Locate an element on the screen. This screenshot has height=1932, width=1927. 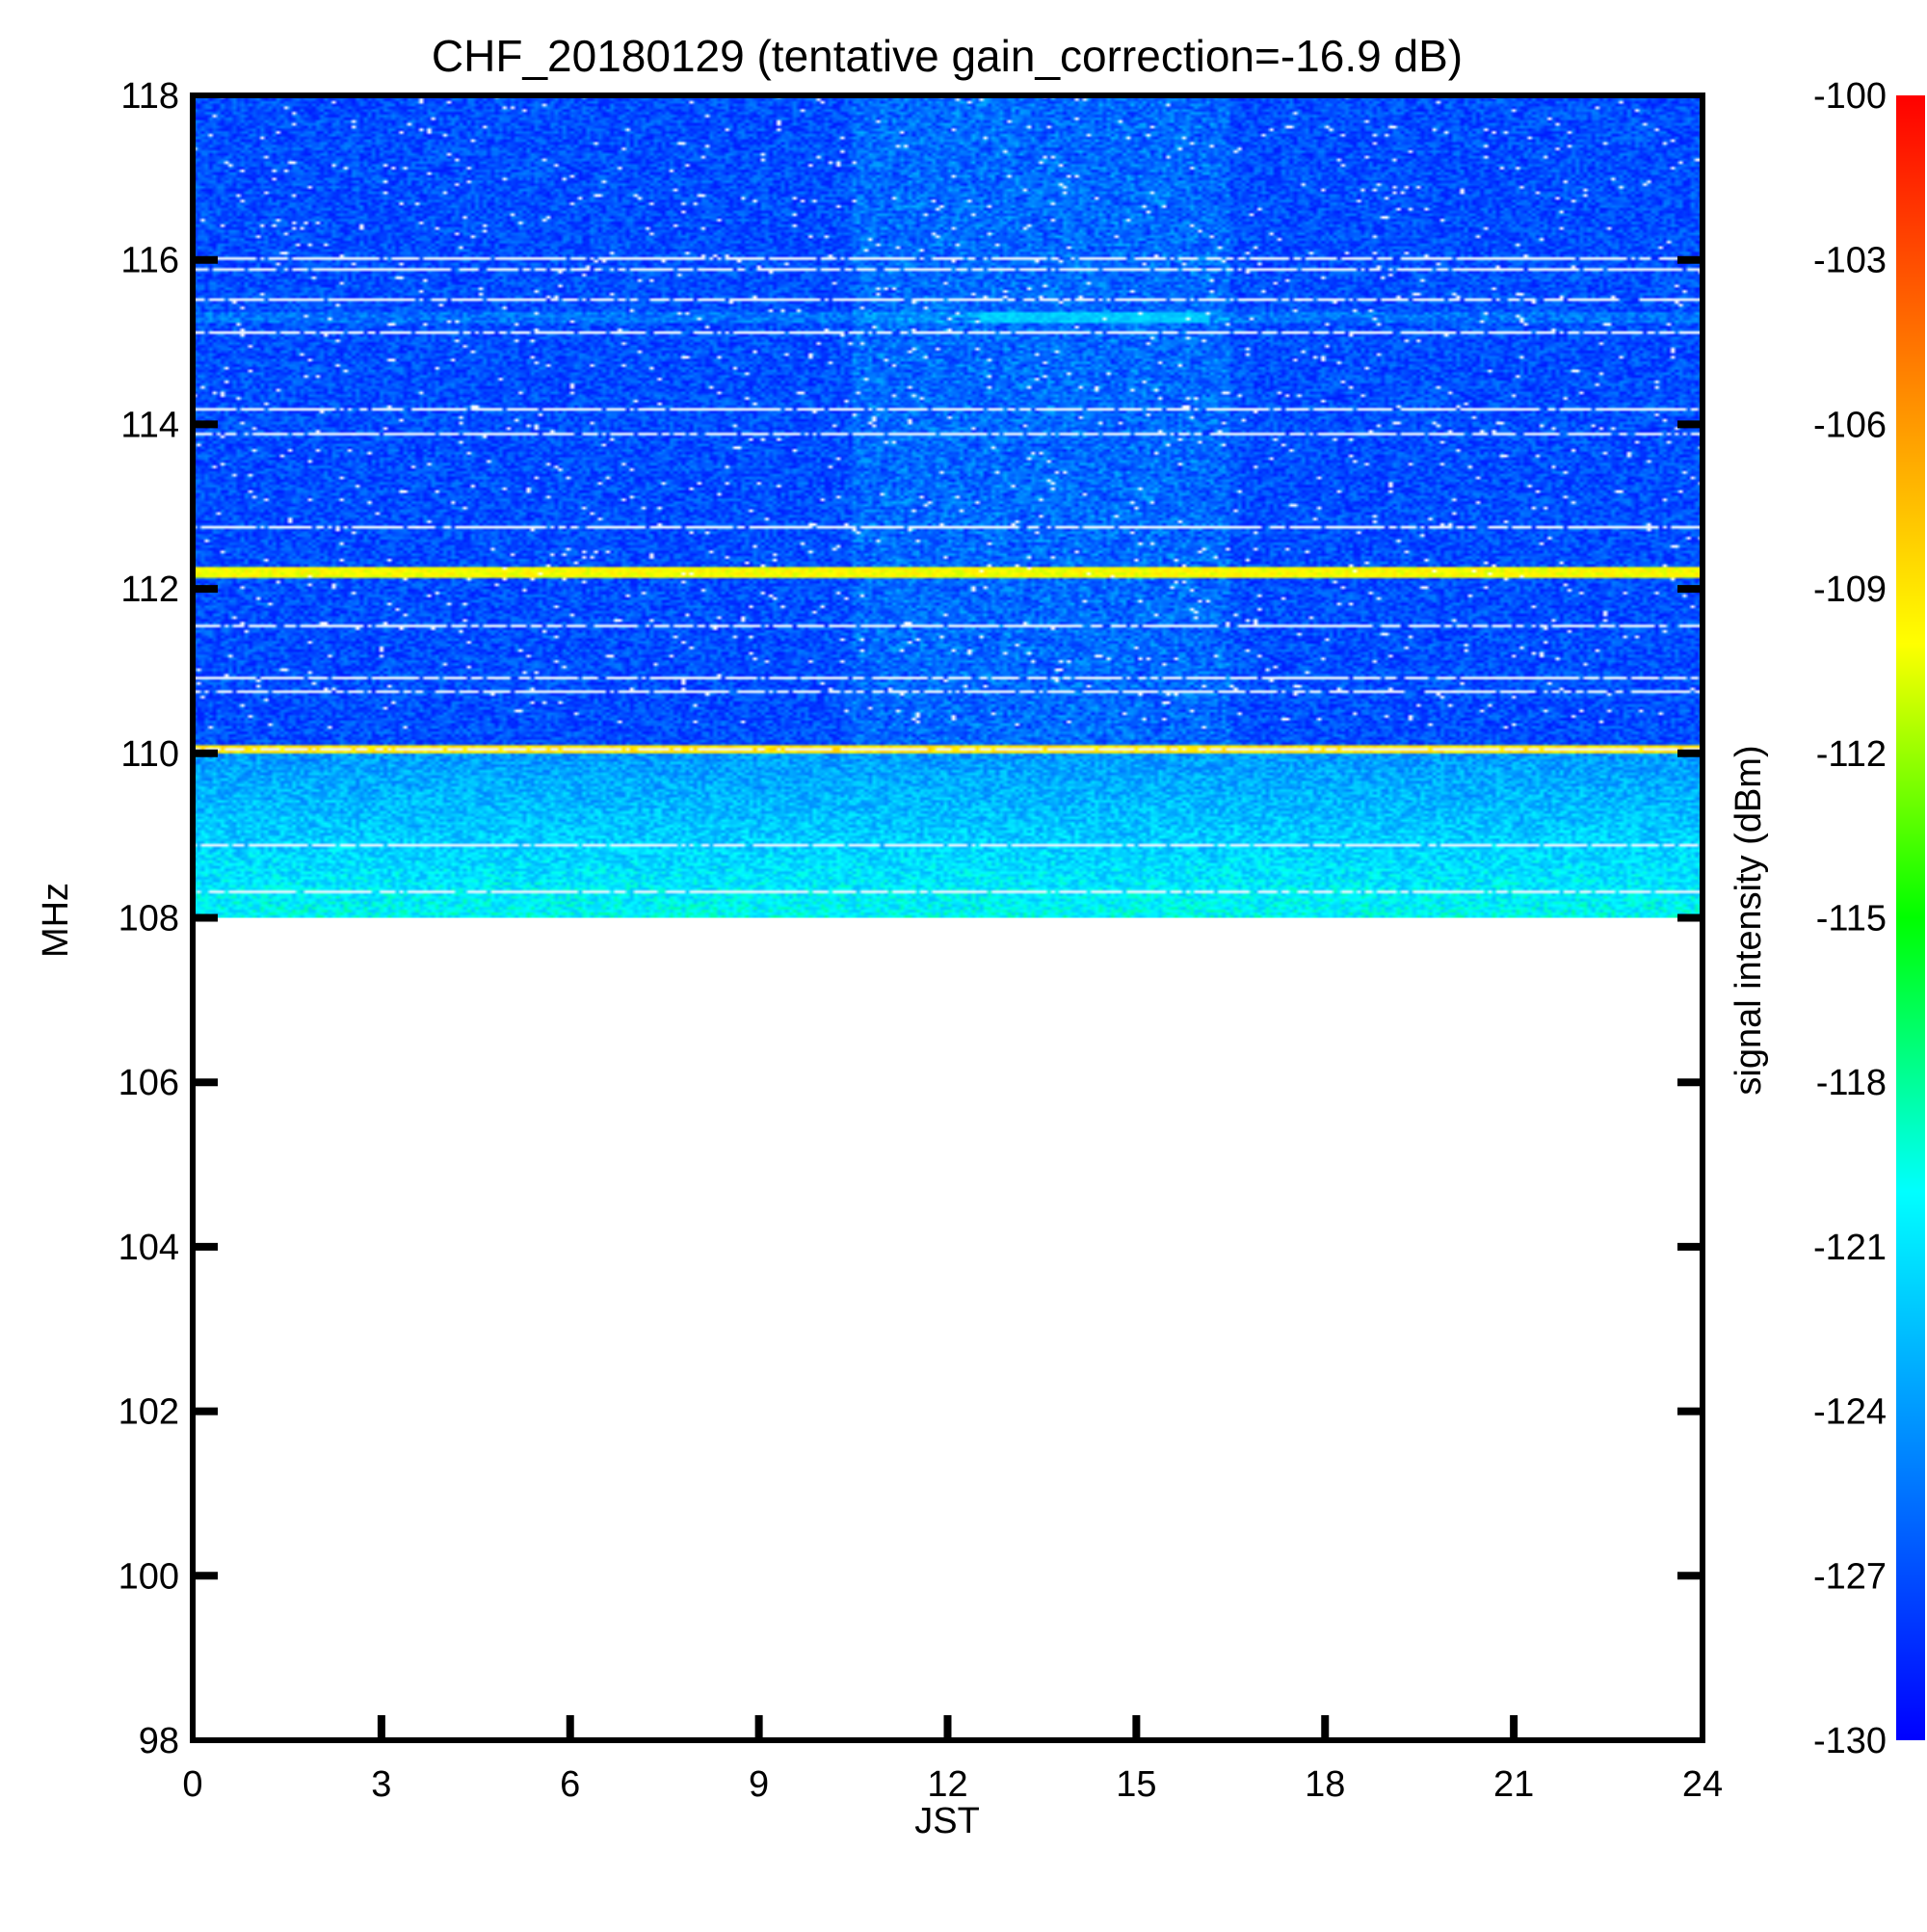
colorbar-tick-label: -100 is located at coordinates (1850, 96).